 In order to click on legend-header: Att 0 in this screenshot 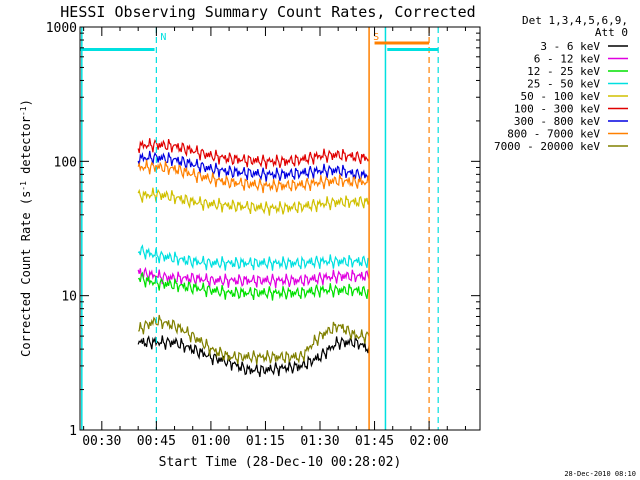, I will do `click(611, 32)`.